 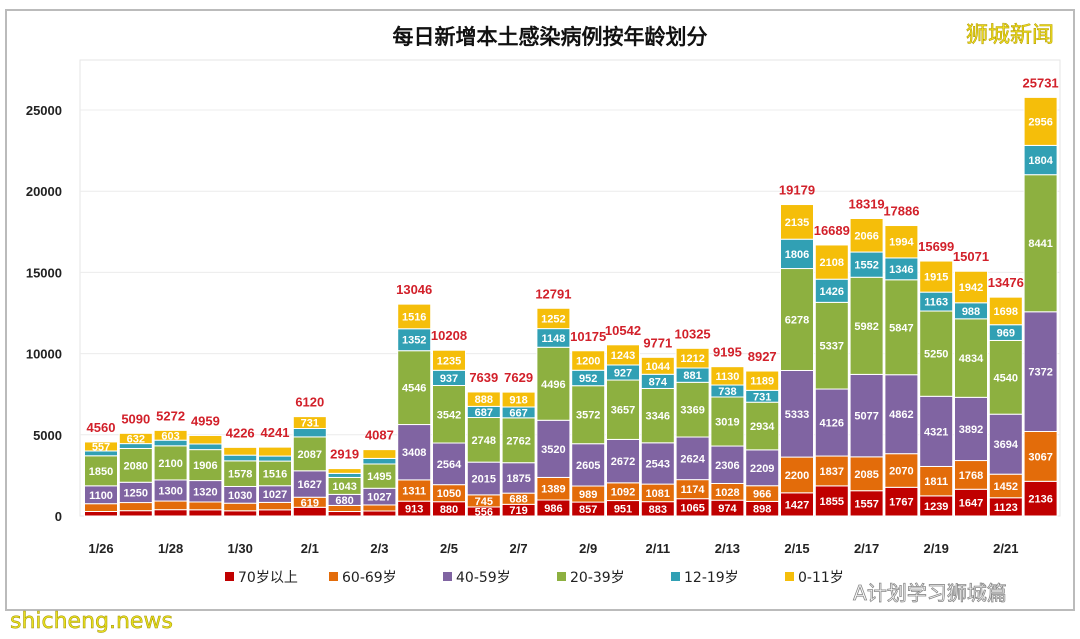 I want to click on bar-value-label: 632, so click(x=136, y=439).